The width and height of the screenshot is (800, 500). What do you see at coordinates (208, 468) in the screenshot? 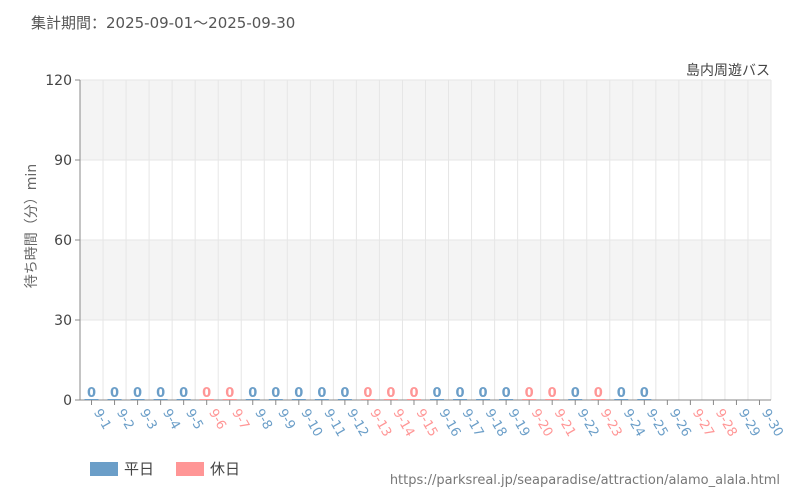
I see `legend-item-holiday: 休日` at bounding box center [208, 468].